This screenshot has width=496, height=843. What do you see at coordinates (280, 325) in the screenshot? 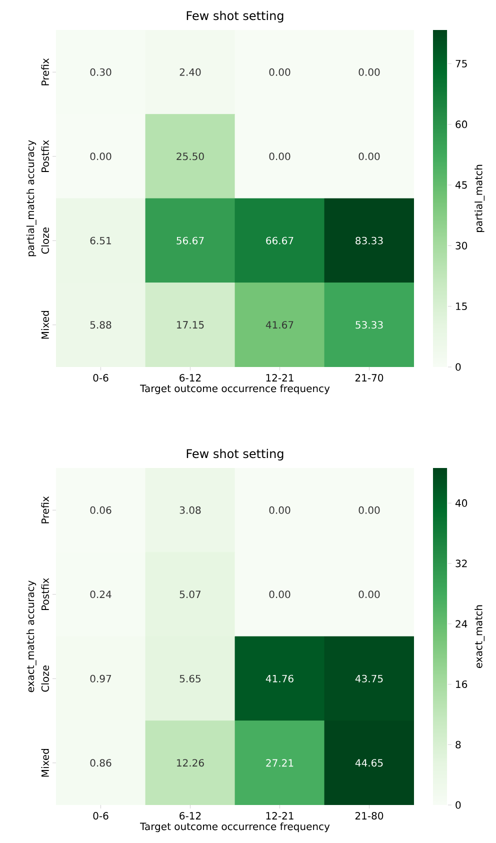
I see `data-label: 41.67` at bounding box center [280, 325].